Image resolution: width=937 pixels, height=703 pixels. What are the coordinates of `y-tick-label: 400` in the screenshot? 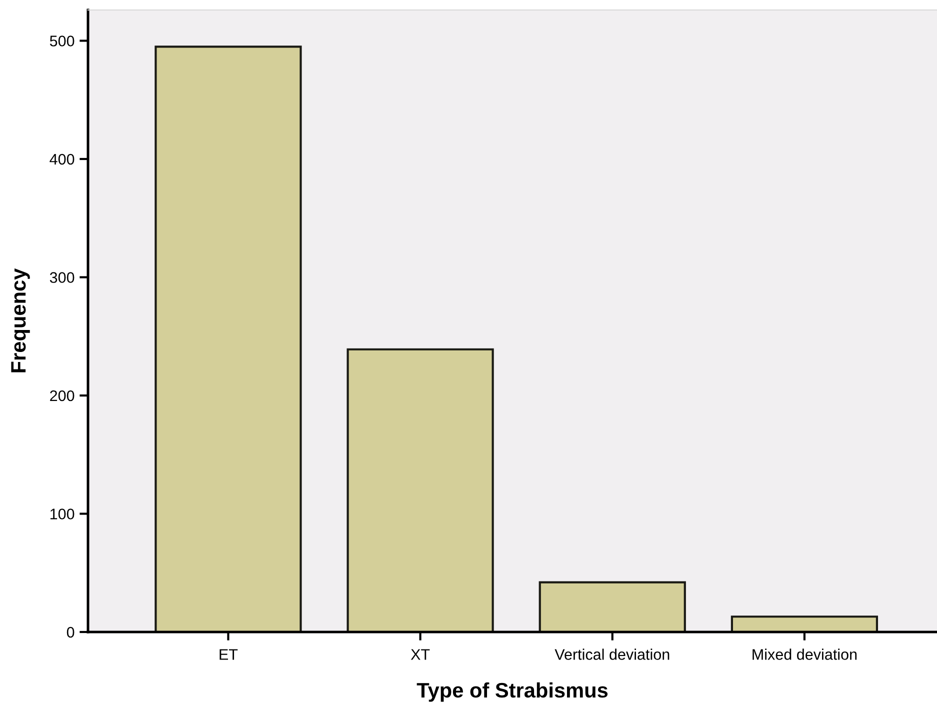 It's located at (62, 159).